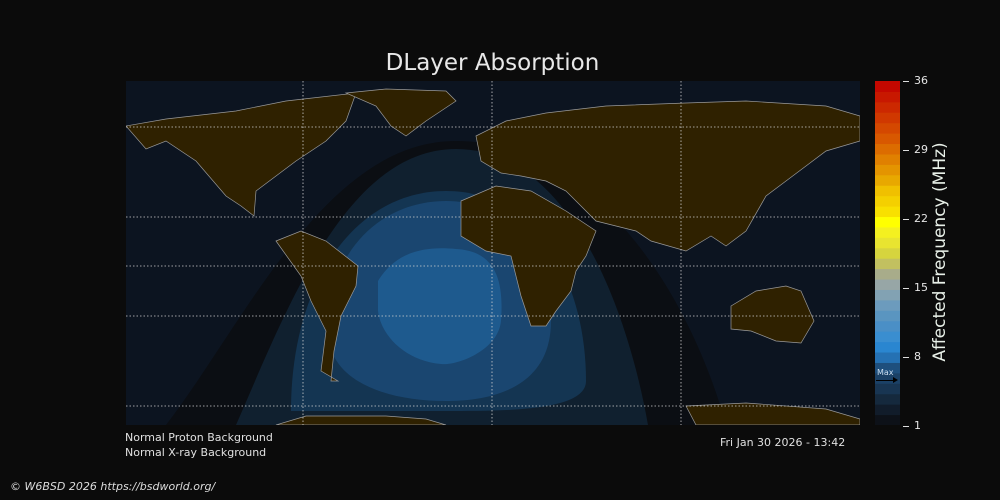 Image resolution: width=1000 pixels, height=500 pixels. What do you see at coordinates (196, 452) in the screenshot?
I see `xray-status: Normal X-ray Background` at bounding box center [196, 452].